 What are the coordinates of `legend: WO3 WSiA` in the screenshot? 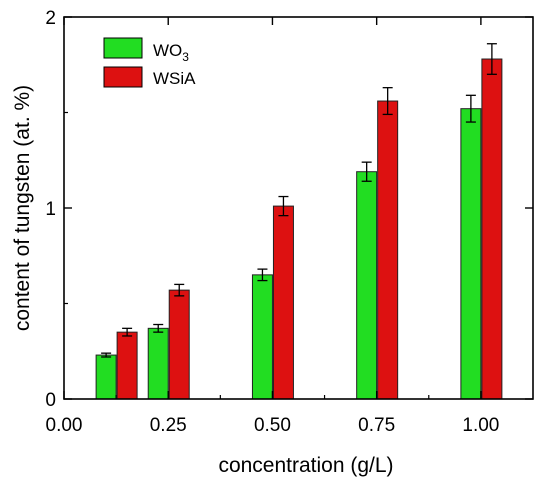 It's located at (149, 62).